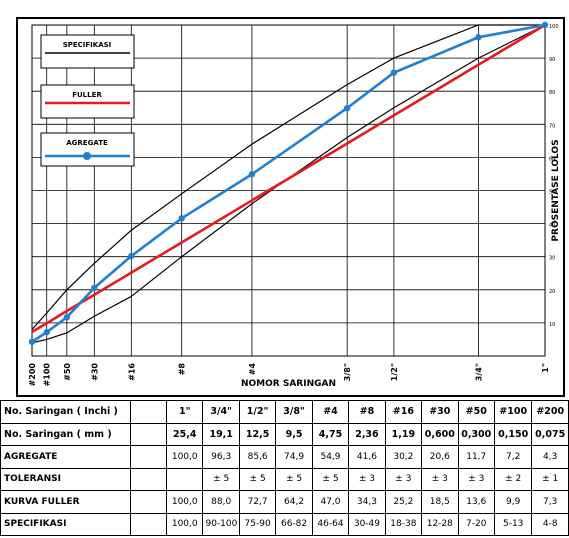  Describe the element at coordinates (294, 434) in the screenshot. I see `table-cell: 9,5` at that location.